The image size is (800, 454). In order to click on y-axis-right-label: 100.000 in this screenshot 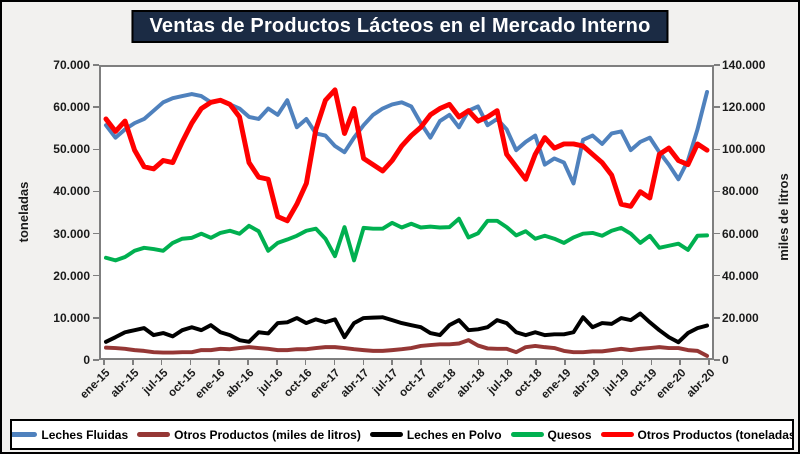, I will do `click(744, 149)`.